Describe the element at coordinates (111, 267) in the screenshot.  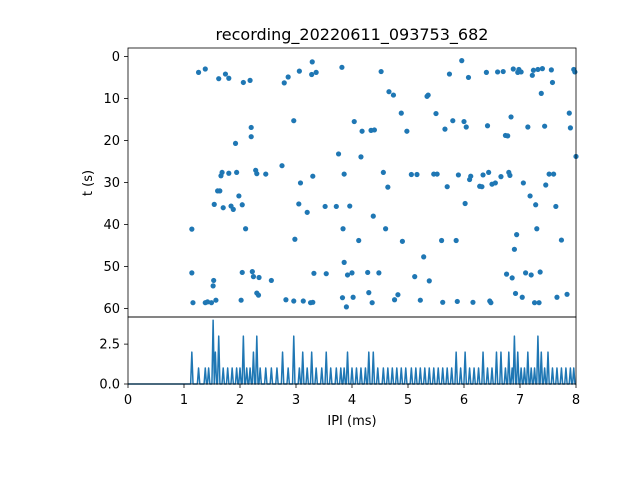
I see `y-tick-label: 50` at that location.